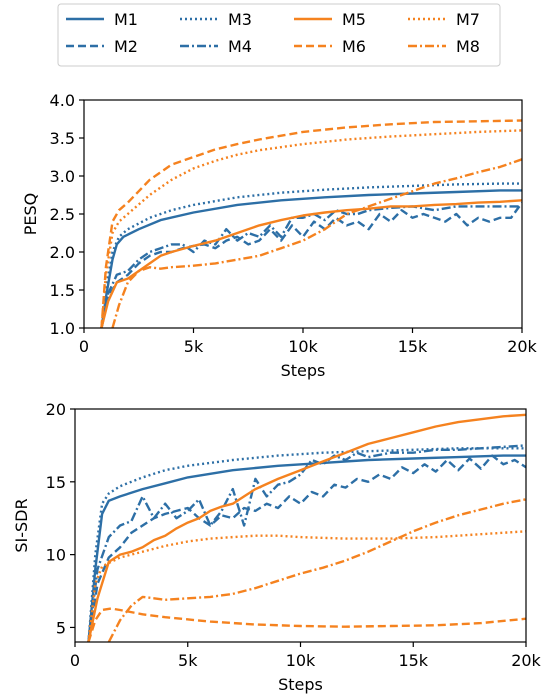 The width and height of the screenshot is (552, 700). Describe the element at coordinates (468, 46) in the screenshot. I see `legend-label-m8: M8` at that location.